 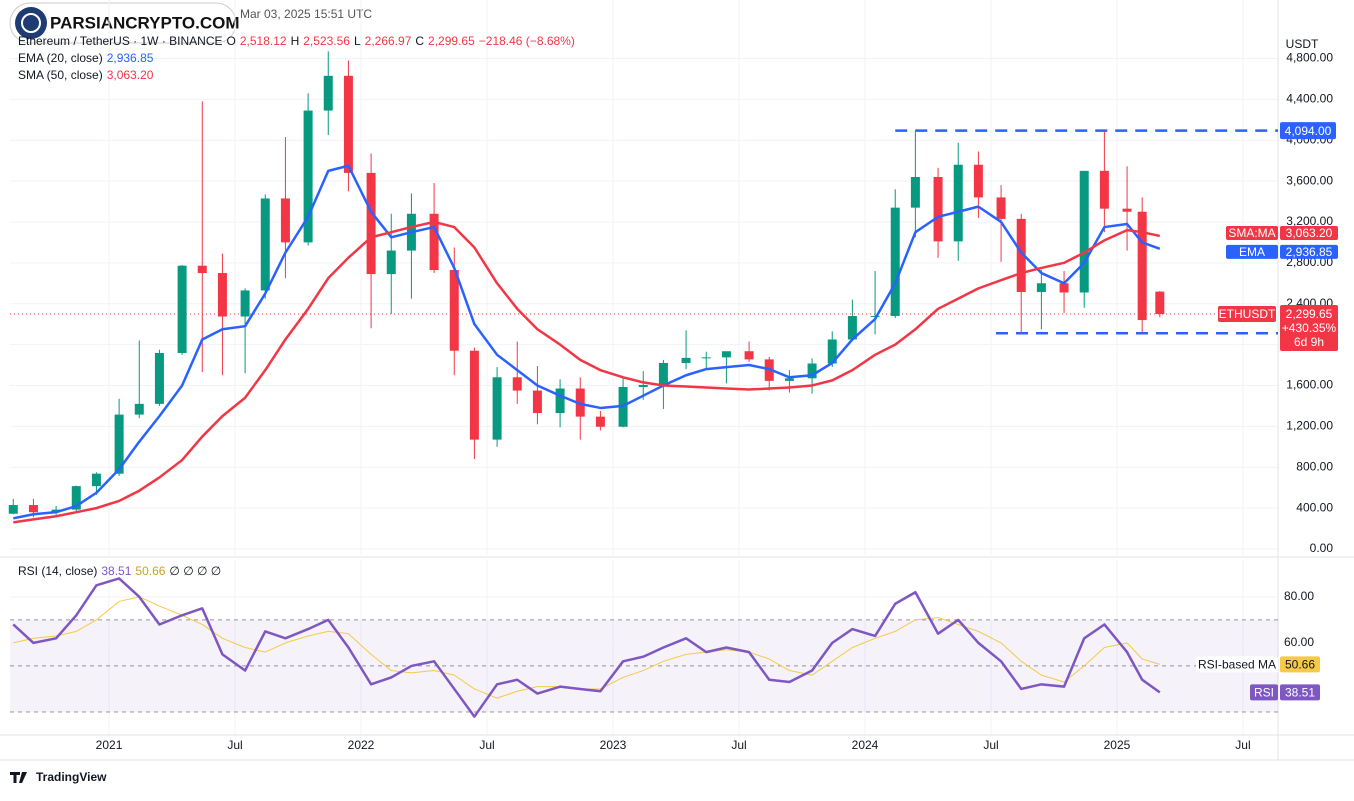 What do you see at coordinates (1314, 466) in the screenshot?
I see `y-tick-label: 800.00` at bounding box center [1314, 466].